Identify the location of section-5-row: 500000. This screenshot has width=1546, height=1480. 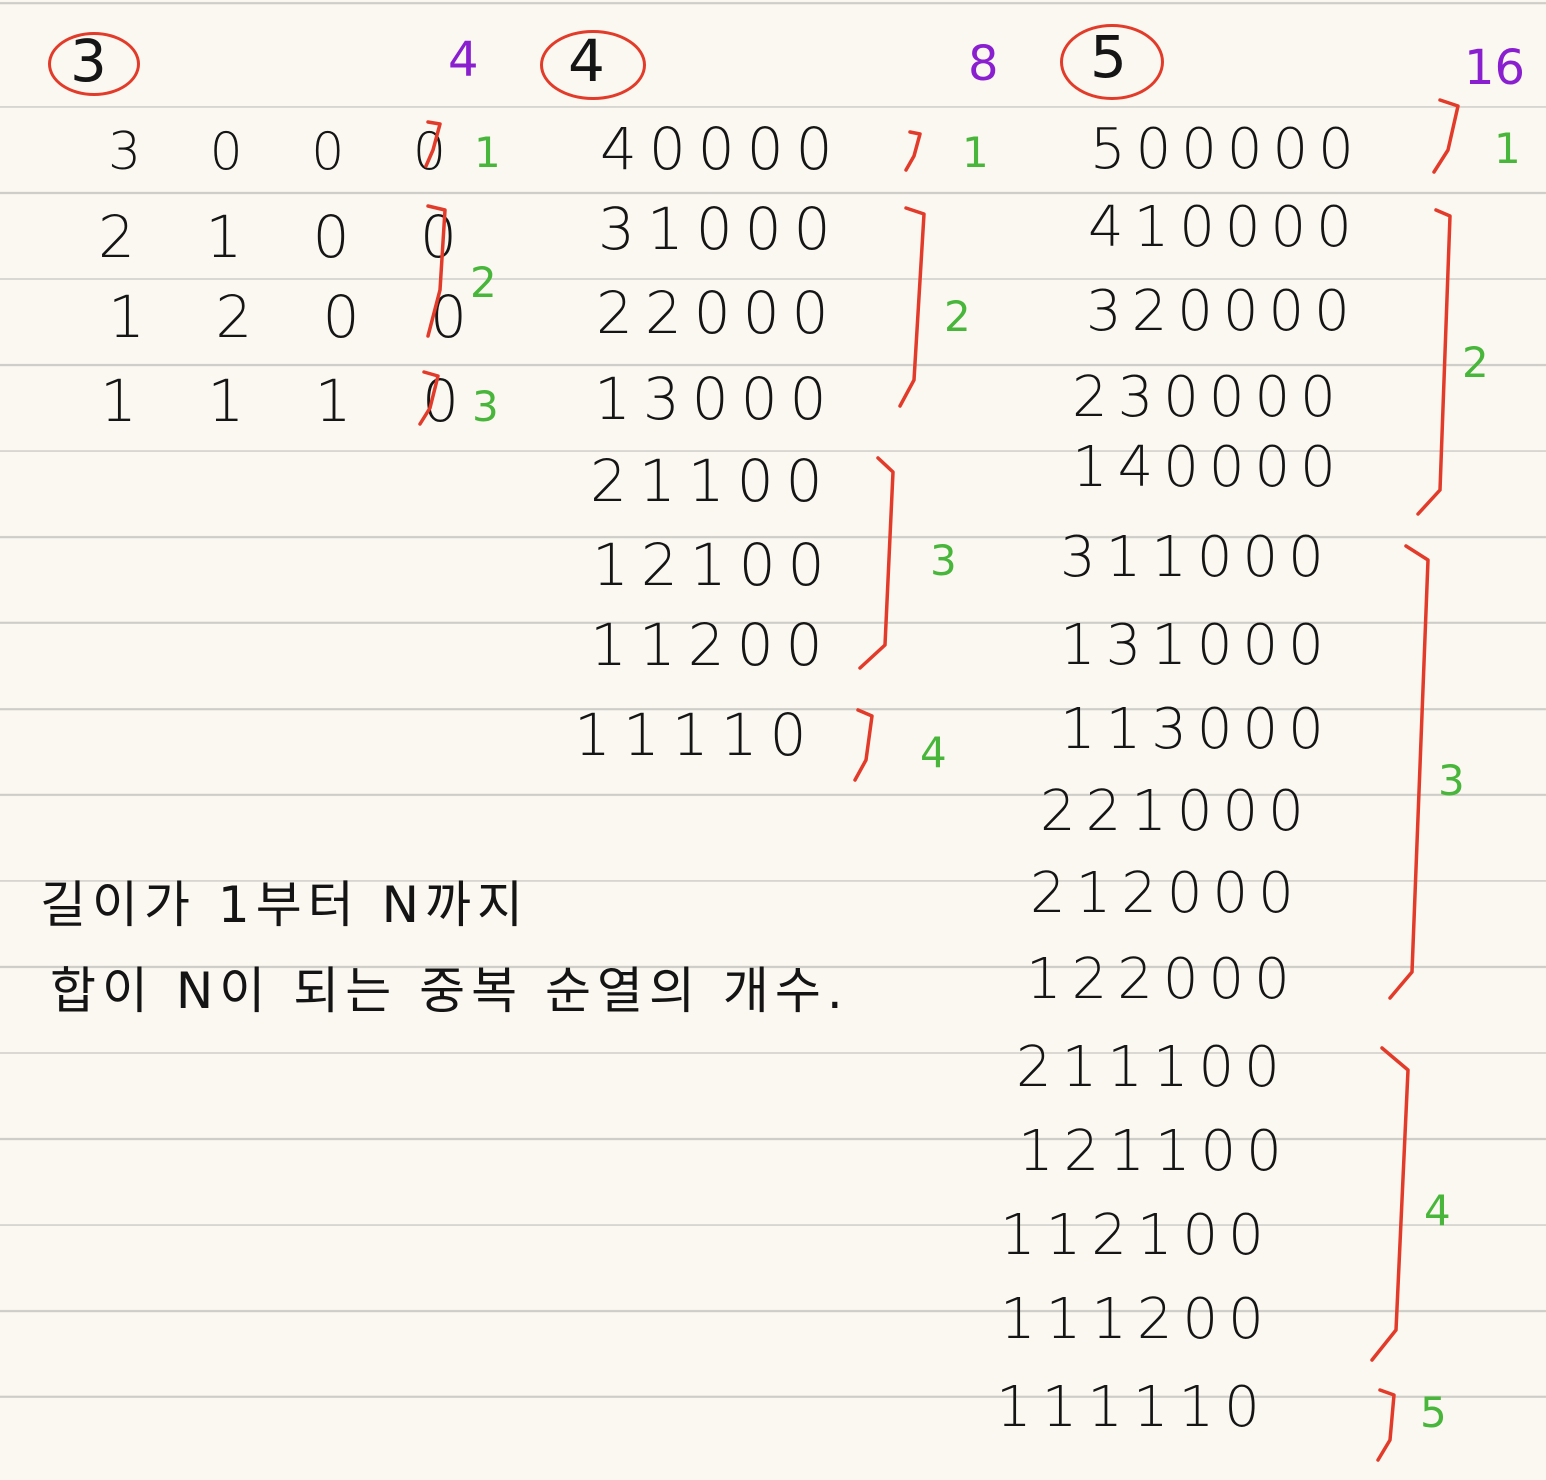
(1227, 149).